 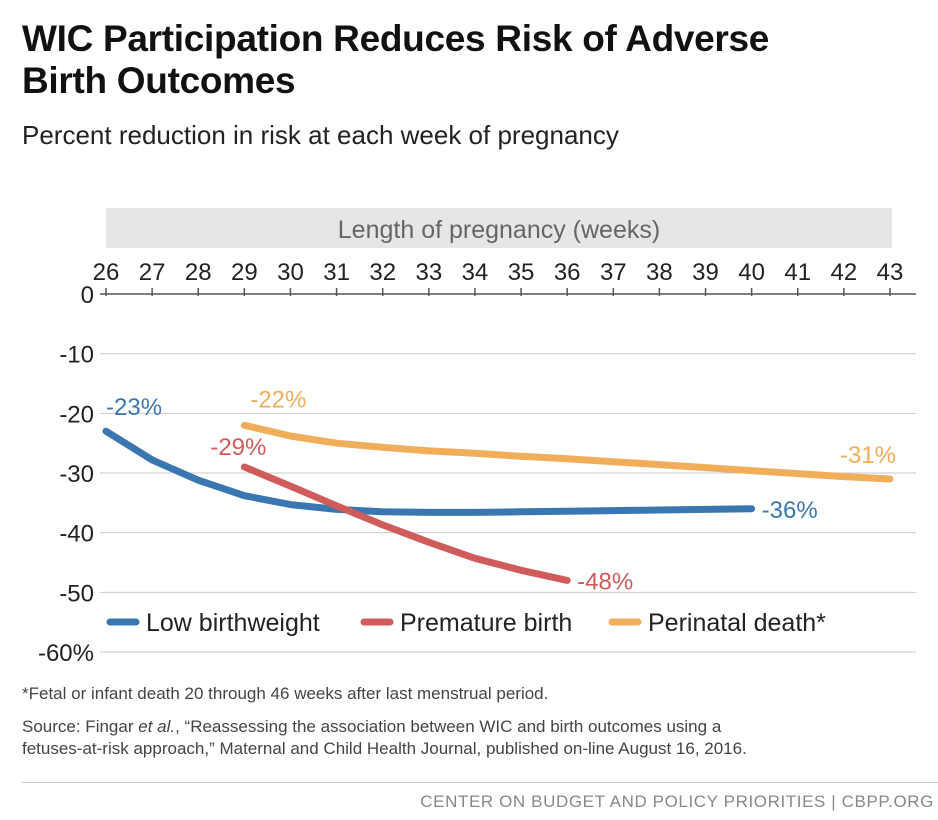 I want to click on x-tick-label: 41, so click(x=797, y=272).